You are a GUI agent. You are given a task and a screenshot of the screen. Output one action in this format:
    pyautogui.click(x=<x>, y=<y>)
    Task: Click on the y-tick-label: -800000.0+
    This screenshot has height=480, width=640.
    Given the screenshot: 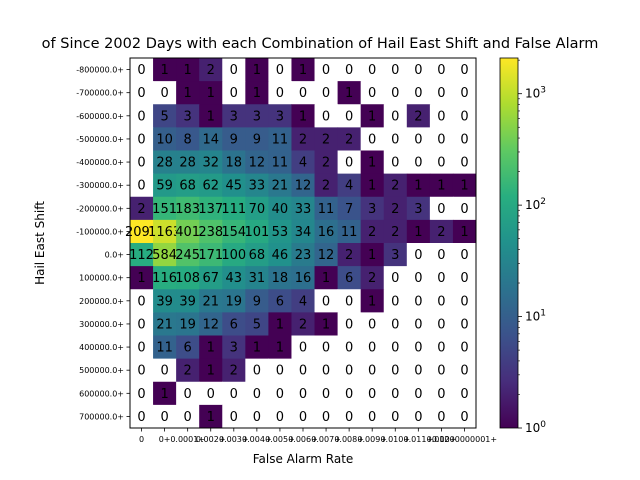 What is the action you would take?
    pyautogui.click(x=100, y=70)
    